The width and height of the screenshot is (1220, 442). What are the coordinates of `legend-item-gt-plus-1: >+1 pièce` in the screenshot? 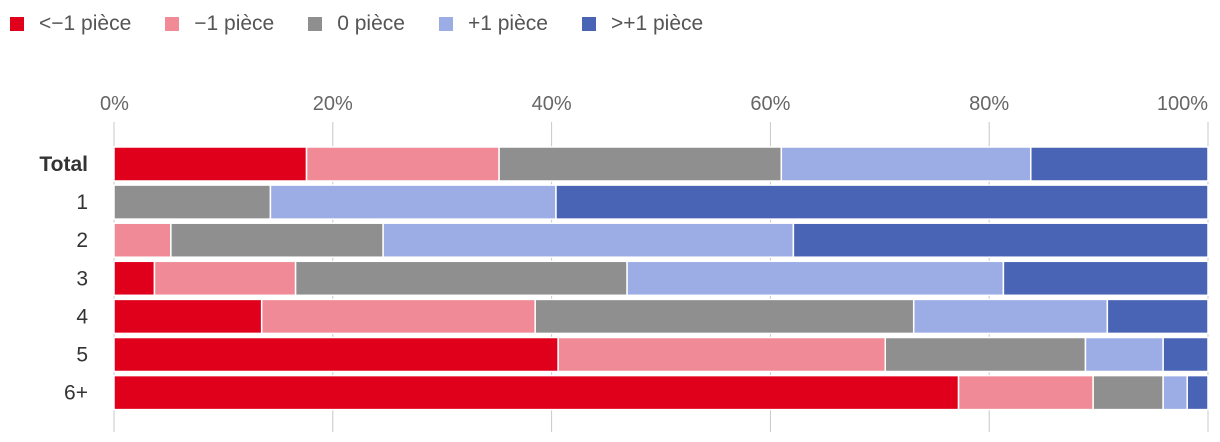 It's located at (642, 24).